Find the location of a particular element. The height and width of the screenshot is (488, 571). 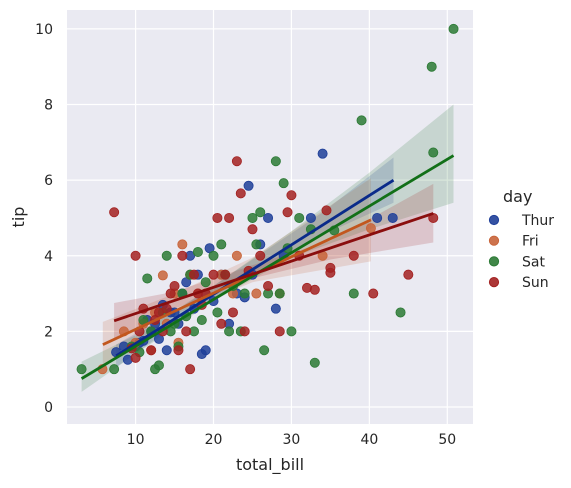

legend-marker-thur is located at coordinates (494, 220).